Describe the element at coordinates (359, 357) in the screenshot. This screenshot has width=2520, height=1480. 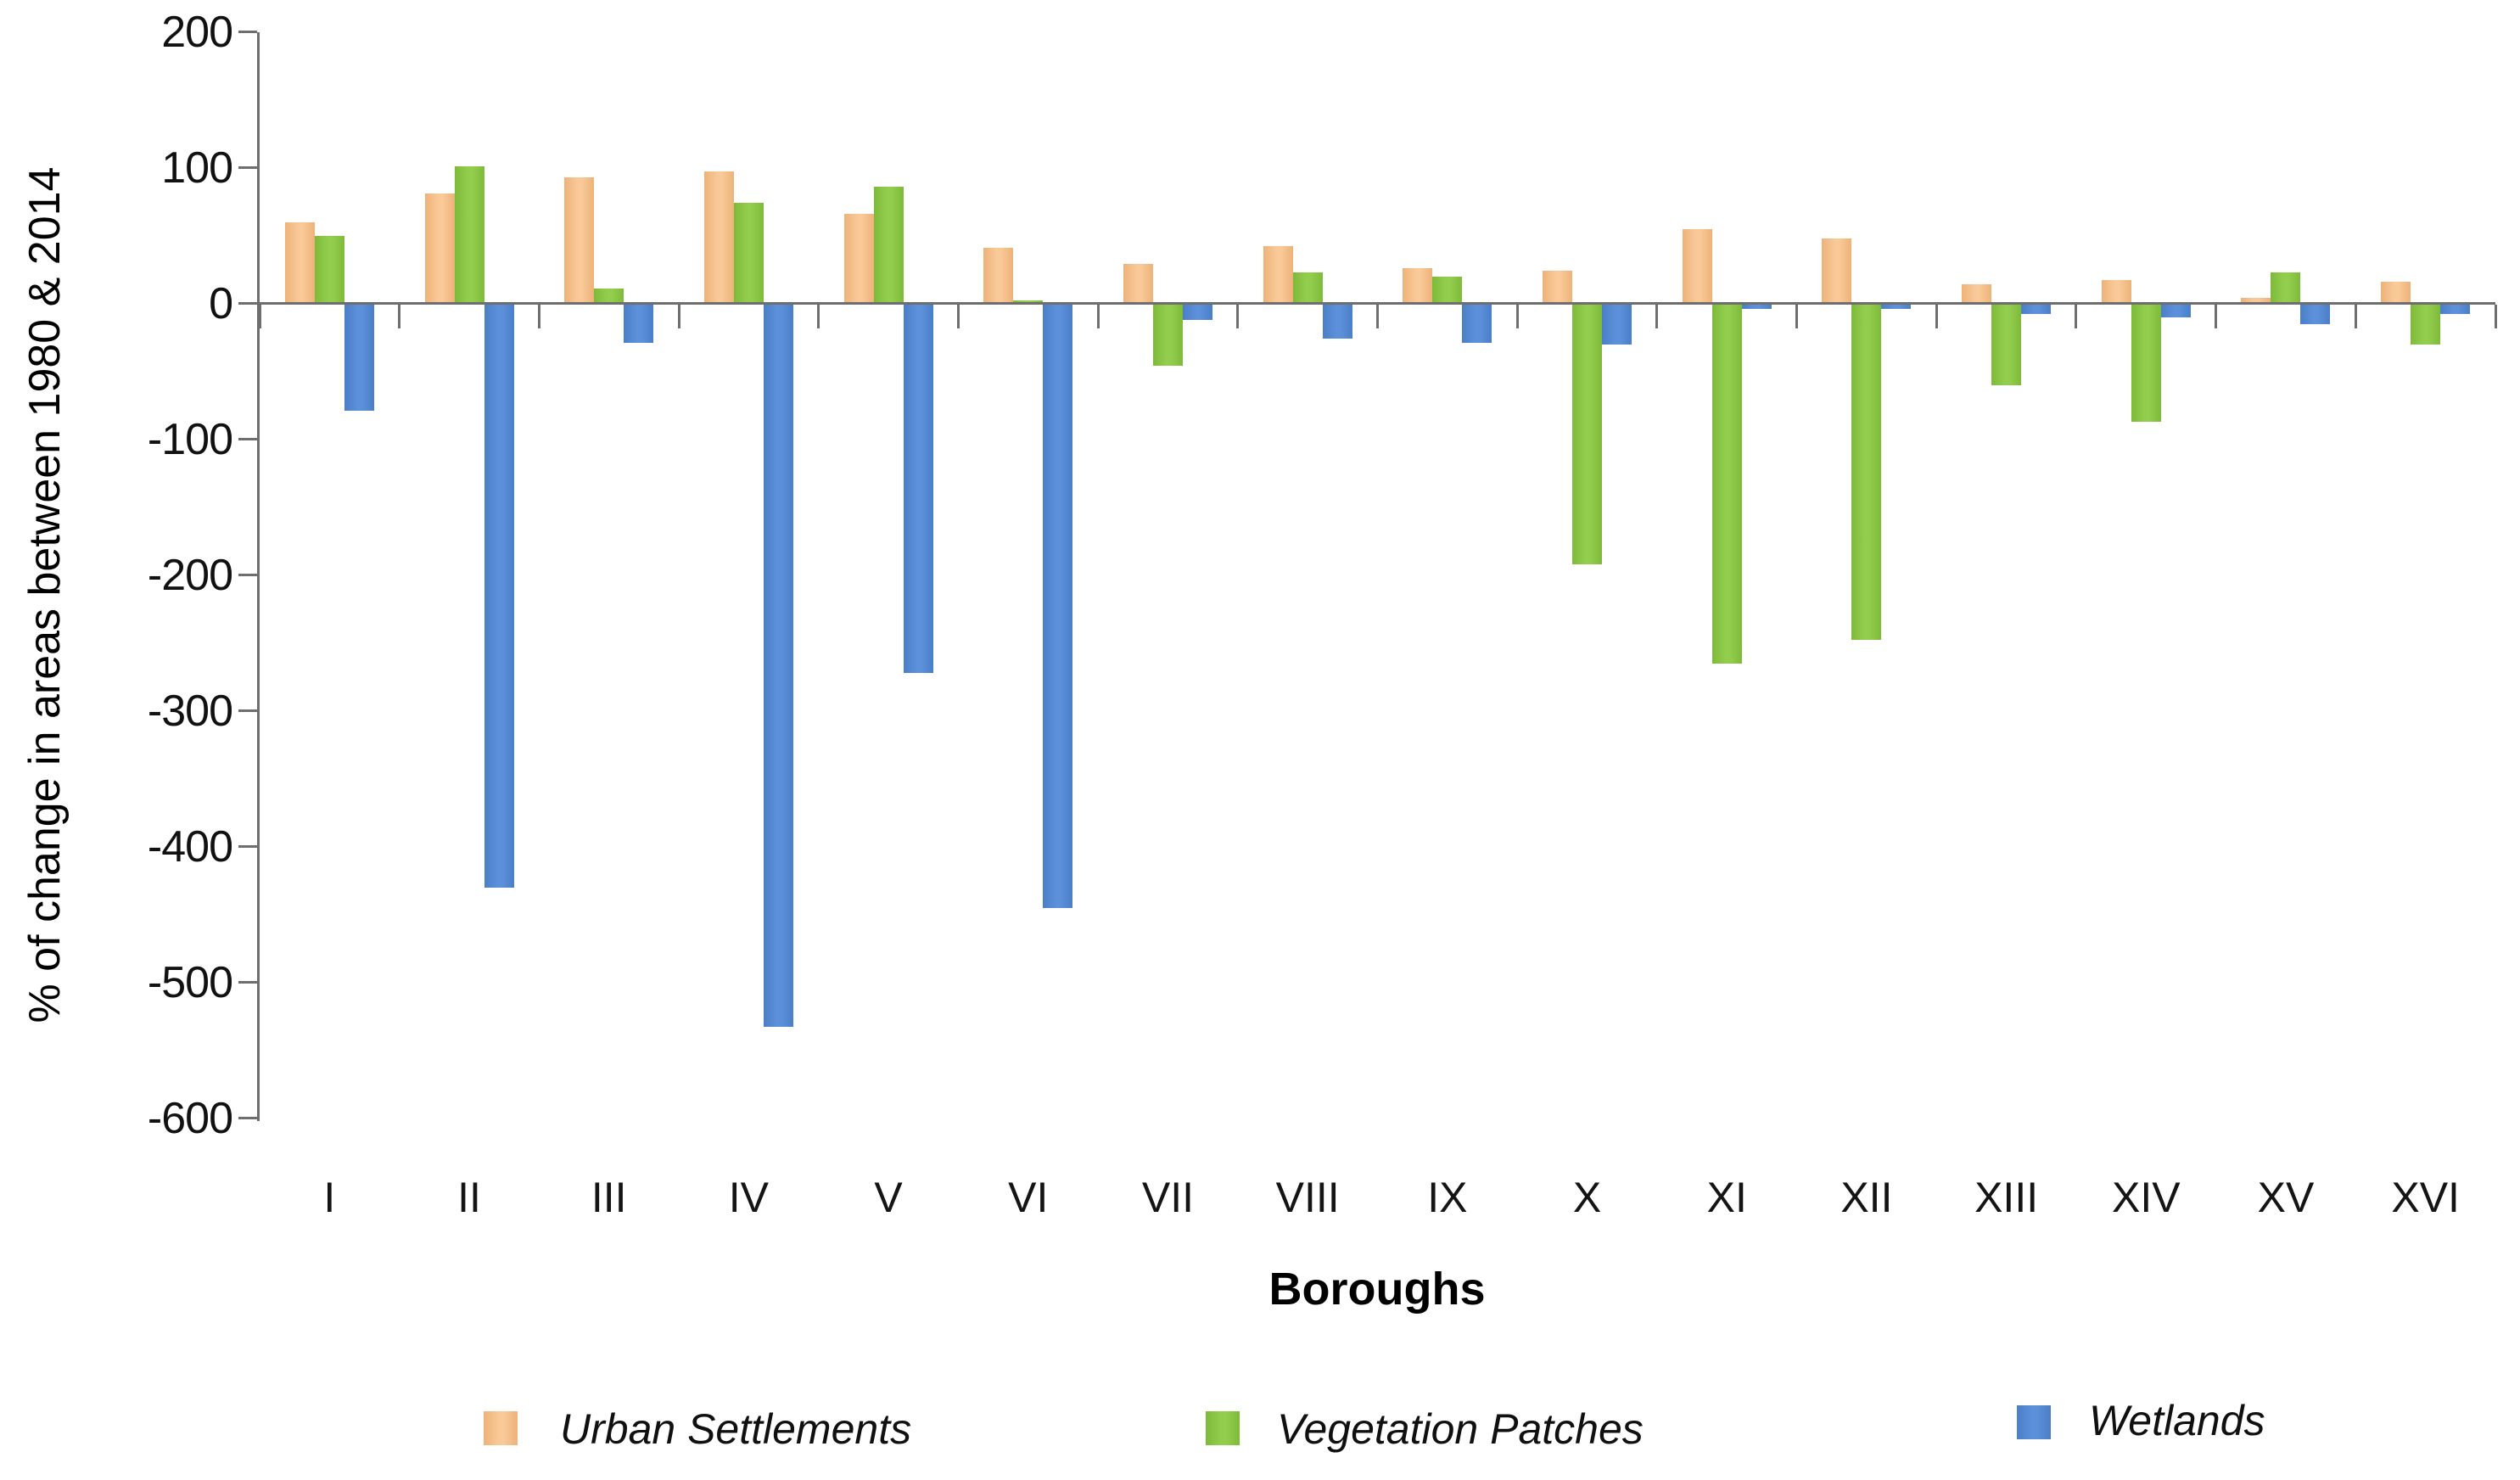
I see `bar-wetlands-I` at that location.